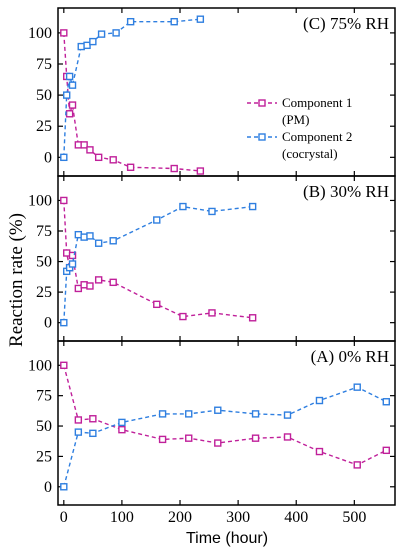 Image resolution: width=402 pixels, height=550 pixels. Describe the element at coordinates (44, 231) in the screenshot. I see `panel-1-ytick-label: 75` at that location.